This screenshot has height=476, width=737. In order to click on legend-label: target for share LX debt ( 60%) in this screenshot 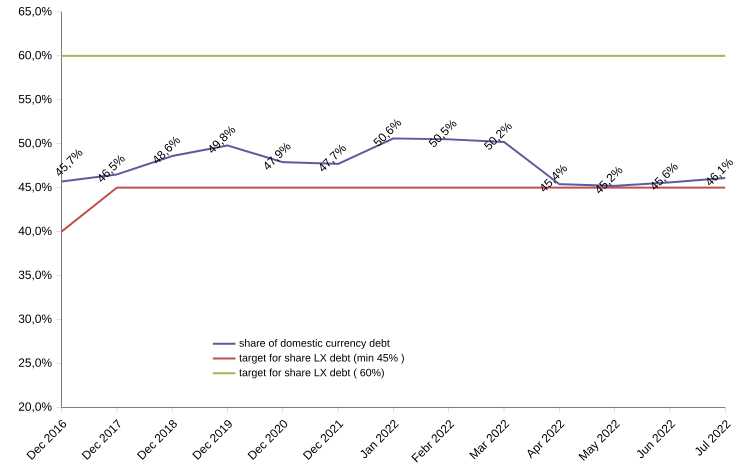, I will do `click(311, 373)`.